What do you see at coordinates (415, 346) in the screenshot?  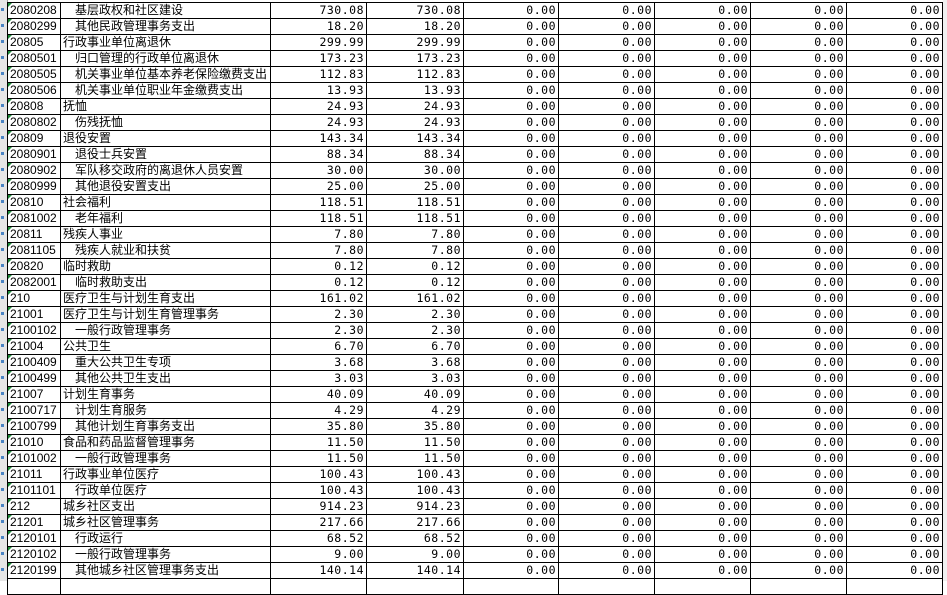 I see `cell-amount: 6.70` at bounding box center [415, 346].